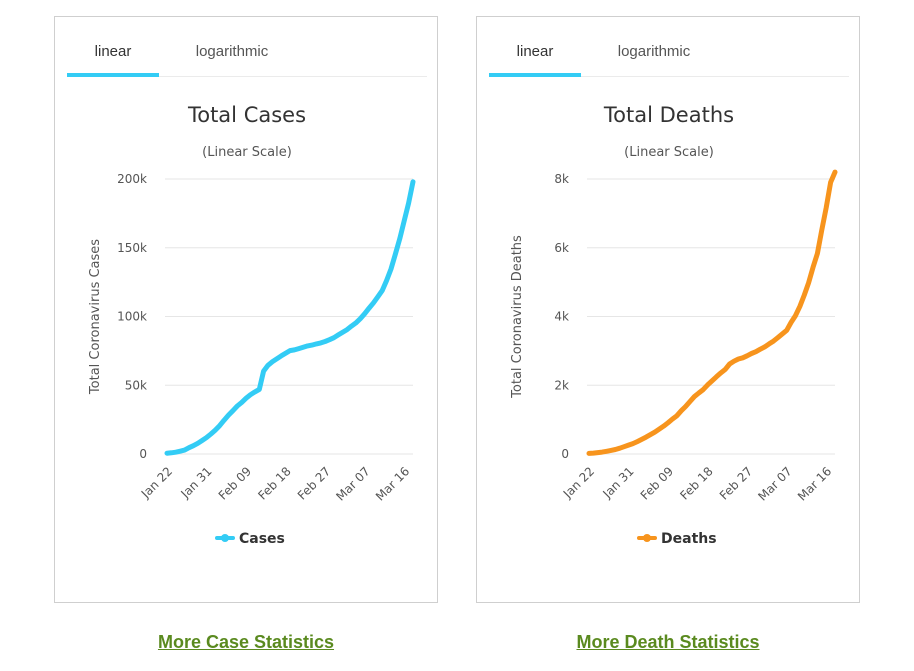 Image resolution: width=914 pixels, height=671 pixels. Describe the element at coordinates (712, 312) in the screenshot. I see `series-line-deaths` at that location.